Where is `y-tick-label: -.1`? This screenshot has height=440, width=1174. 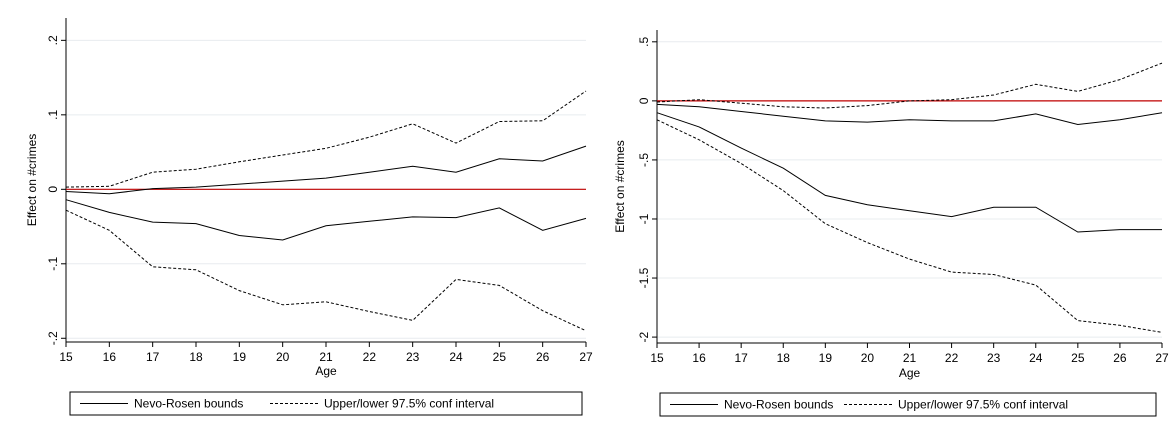
y-tick-label: -.1 is located at coordinates (53, 263).